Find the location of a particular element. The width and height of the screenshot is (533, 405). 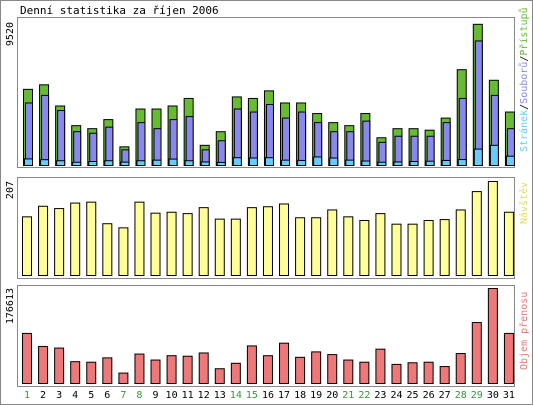

day-label: 23 is located at coordinates (380, 395).